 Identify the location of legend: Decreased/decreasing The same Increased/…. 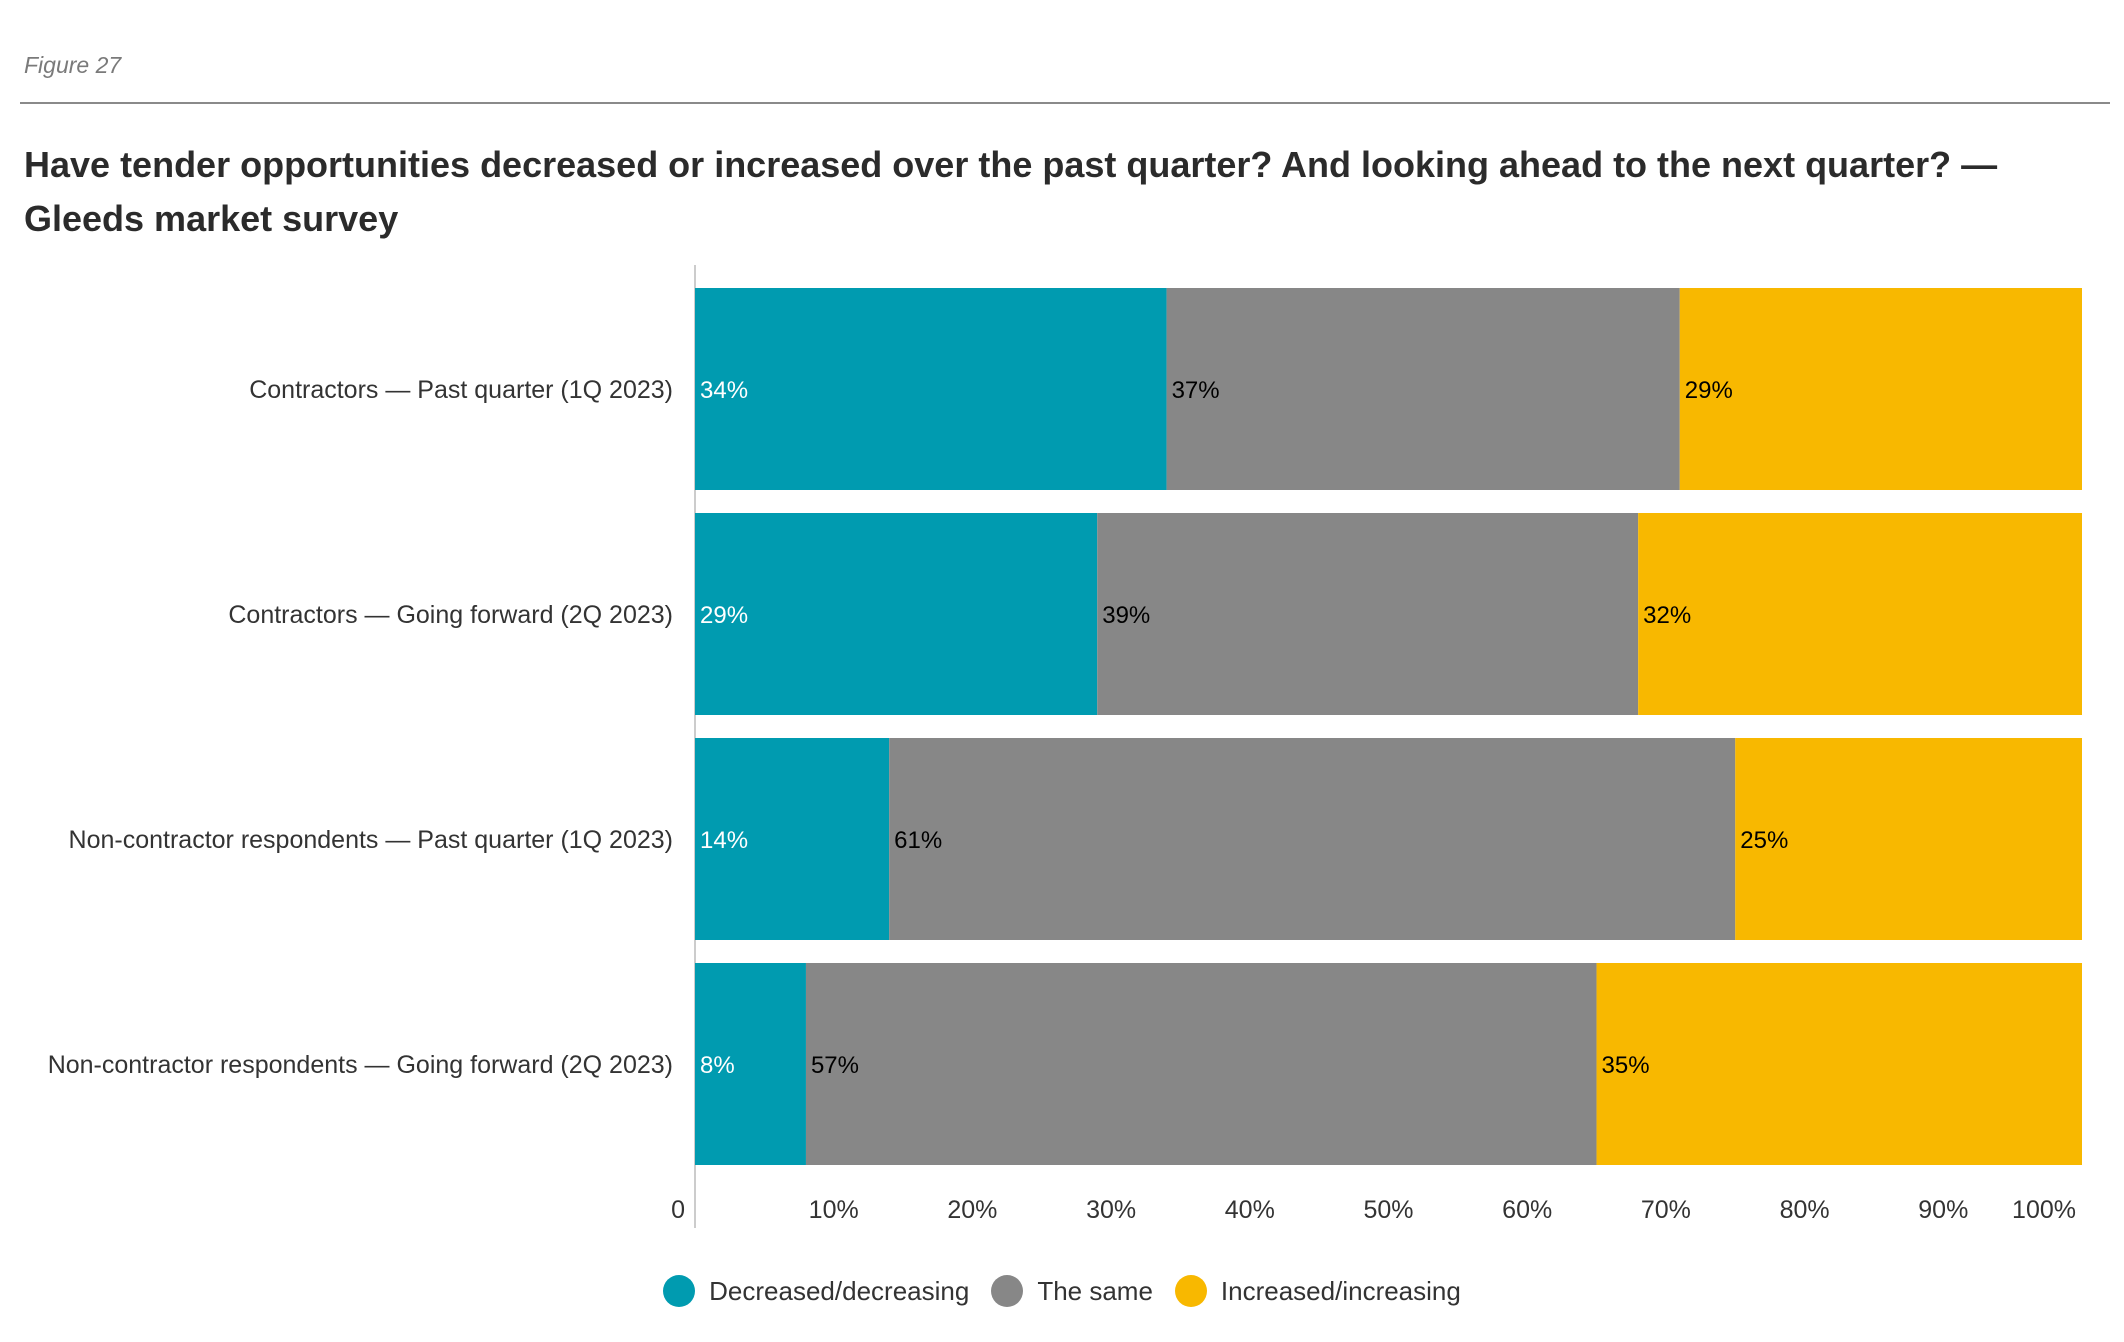
(1062, 1291).